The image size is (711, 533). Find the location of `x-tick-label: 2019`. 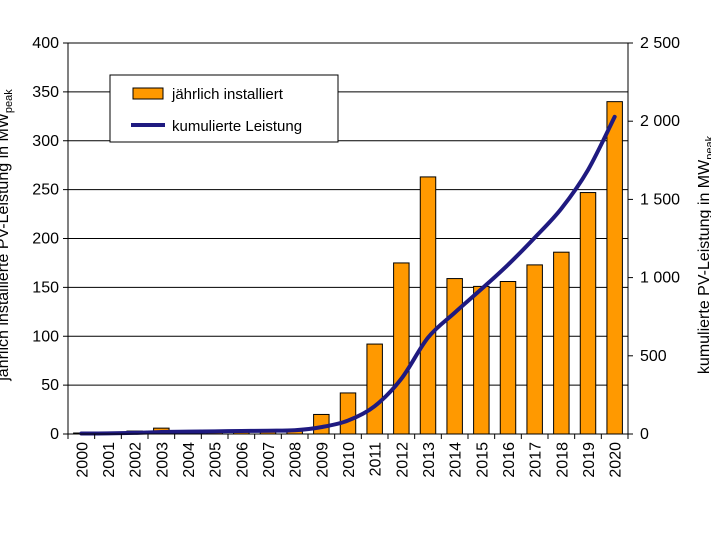

x-tick-label: 2019 is located at coordinates (589, 460).